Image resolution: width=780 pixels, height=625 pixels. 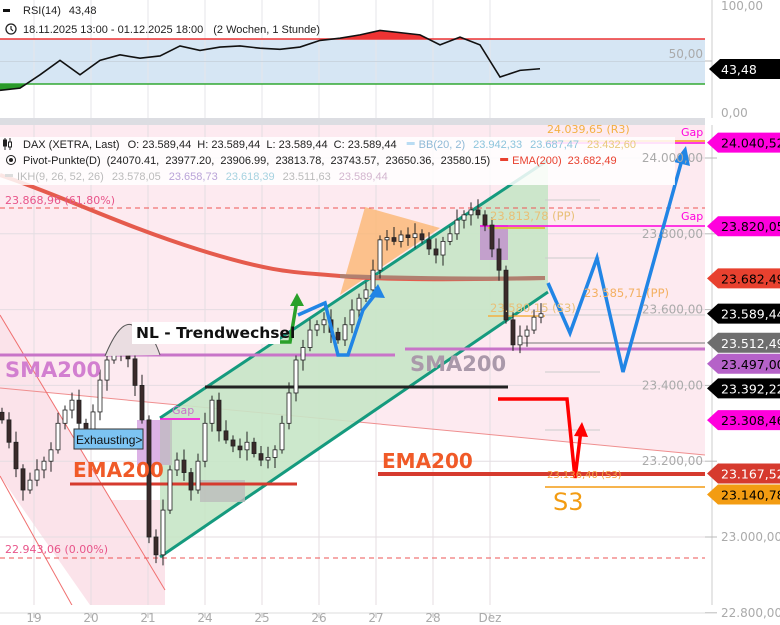 I want to click on nl-trendwechsel-label: NL - Trendwechsel, so click(x=215, y=333).